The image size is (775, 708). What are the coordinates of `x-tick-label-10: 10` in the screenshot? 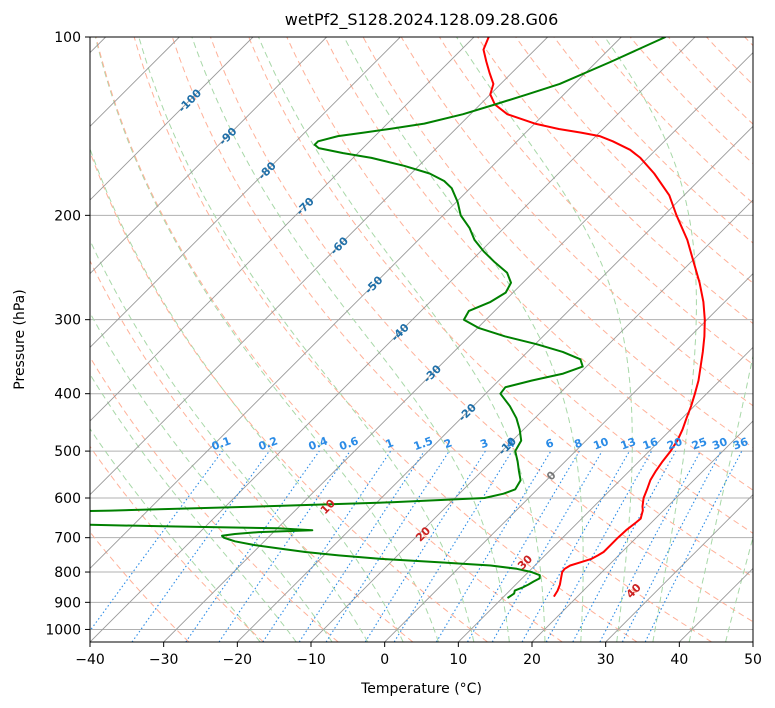 It's located at (458, 660).